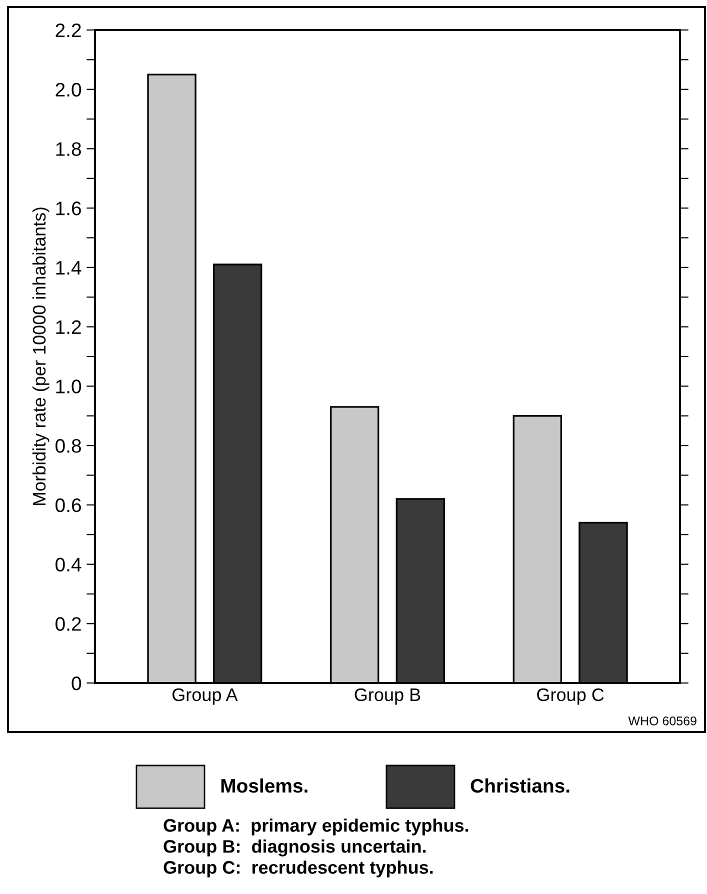 This screenshot has width=707, height=894. Describe the element at coordinates (69, 89) in the screenshot. I see `text: 2.0` at that location.